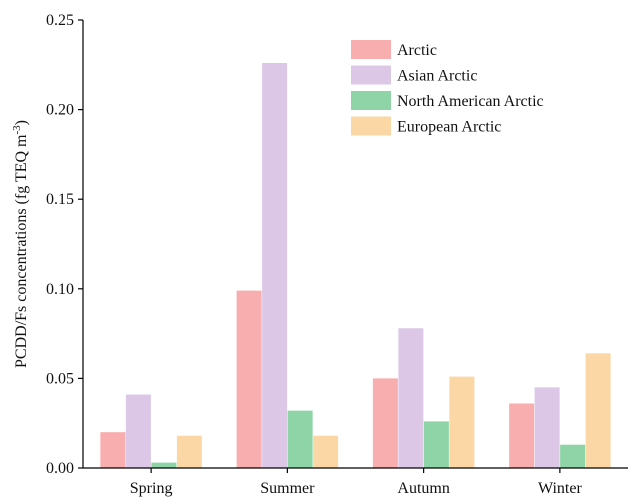 The height and width of the screenshot is (500, 630). Describe the element at coordinates (21, 122) in the screenshot. I see `y-axis-title-suffix: )` at that location.